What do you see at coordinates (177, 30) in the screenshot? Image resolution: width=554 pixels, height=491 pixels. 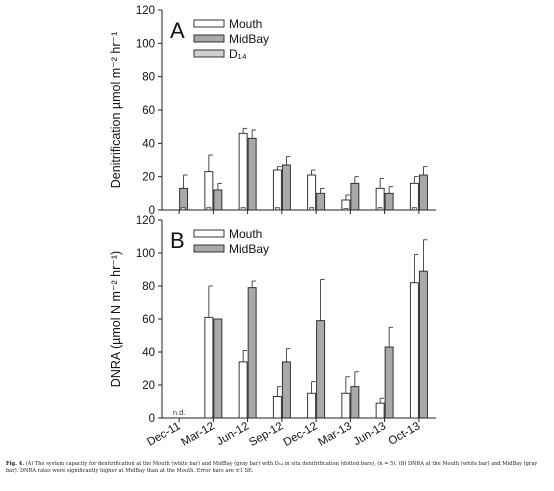 I see `panel-letter: A` at bounding box center [177, 30].